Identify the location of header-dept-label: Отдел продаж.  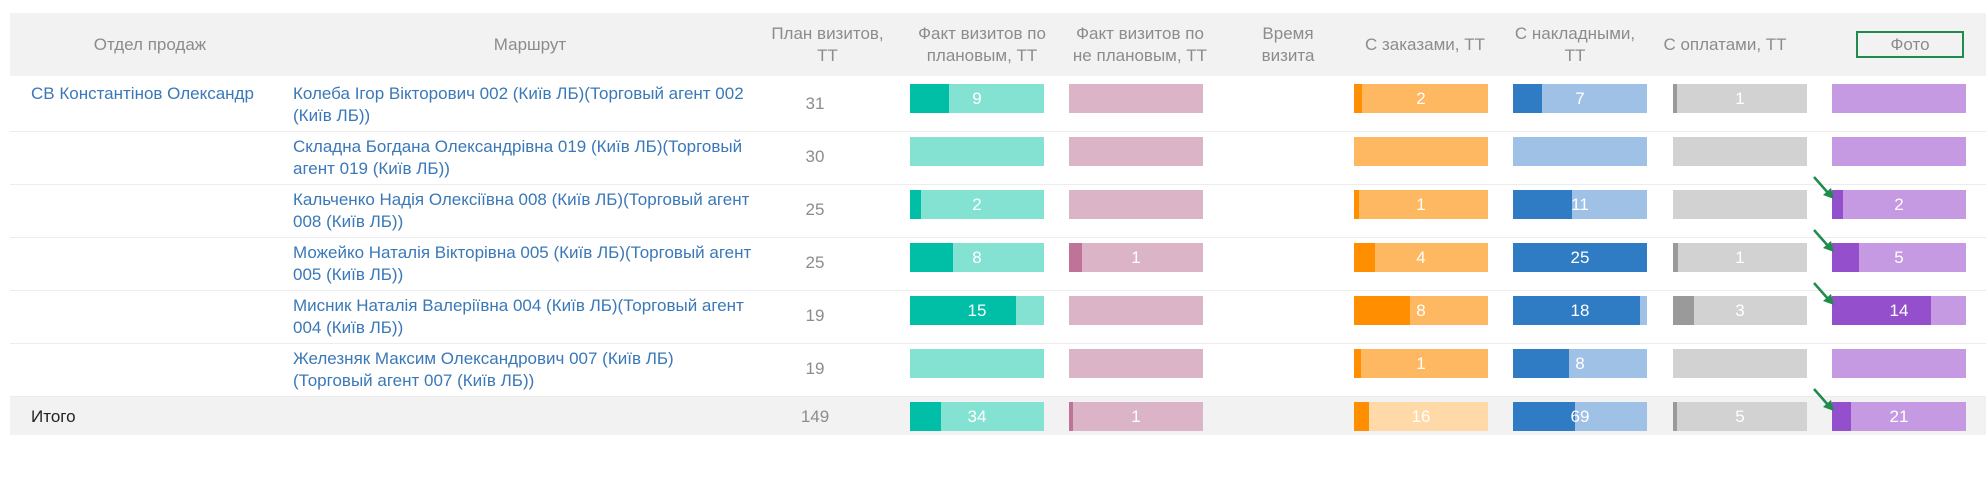
(150, 44).